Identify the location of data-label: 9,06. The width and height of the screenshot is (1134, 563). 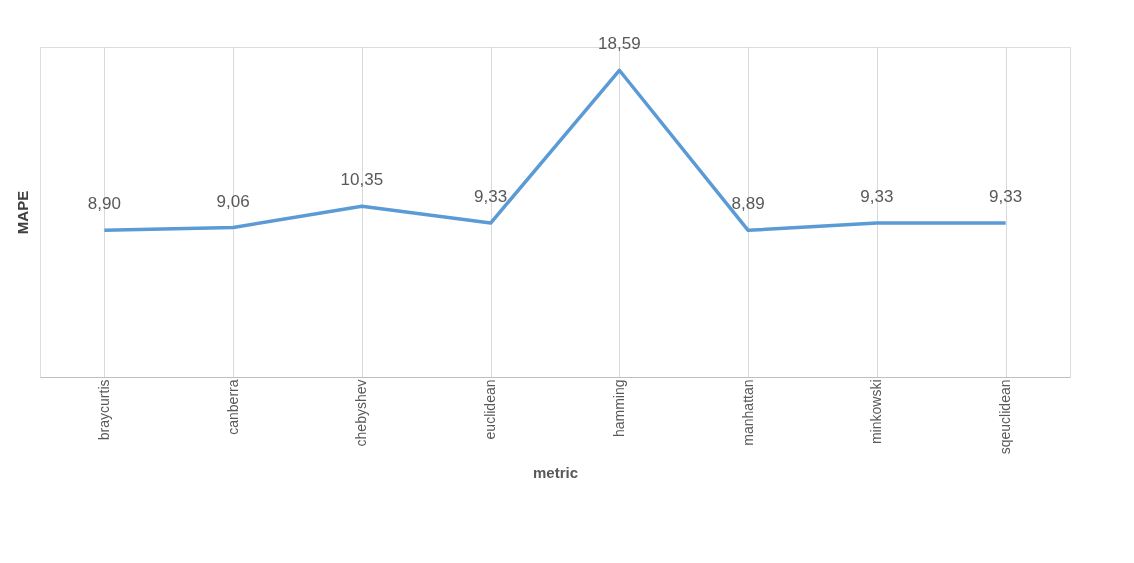
(233, 201).